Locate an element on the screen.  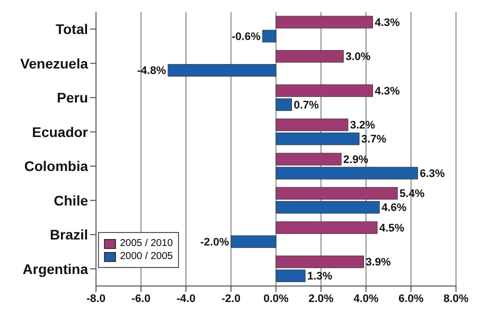
y-tick-label: Total is located at coordinates (72, 29).